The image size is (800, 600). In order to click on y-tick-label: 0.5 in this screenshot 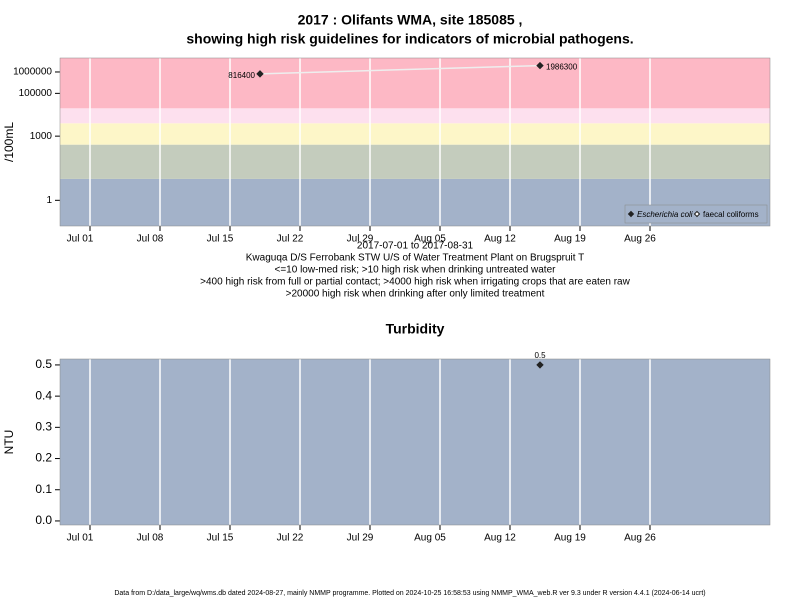, I will do `click(43, 364)`.